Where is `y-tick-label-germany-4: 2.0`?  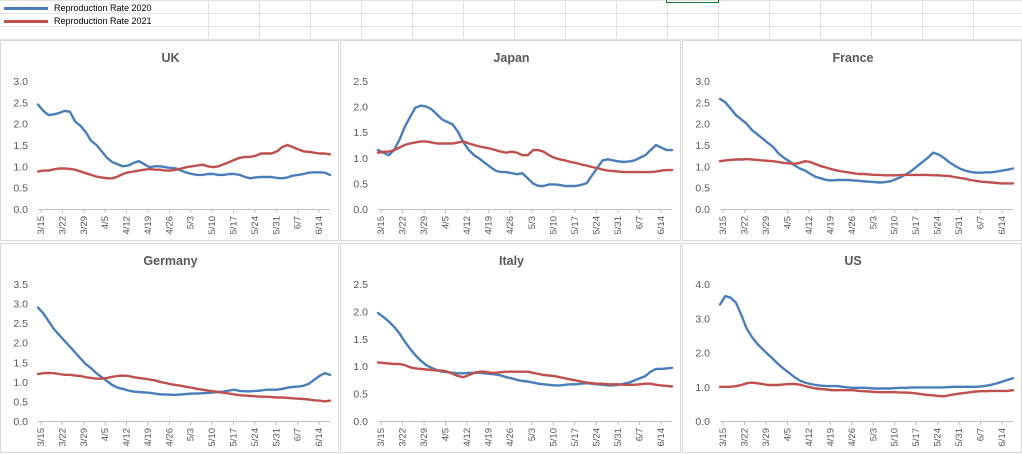 y-tick-label-germany-4: 2.0 is located at coordinates (20, 344).